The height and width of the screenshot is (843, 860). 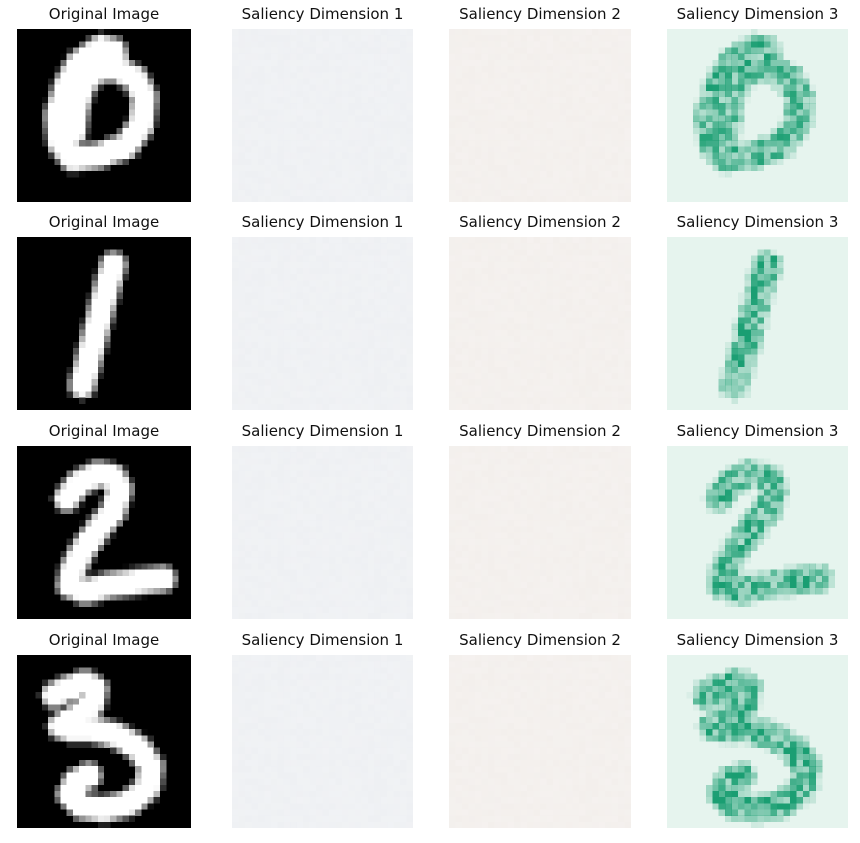 I want to click on panel-original-1: Original Image, so click(x=104, y=311).